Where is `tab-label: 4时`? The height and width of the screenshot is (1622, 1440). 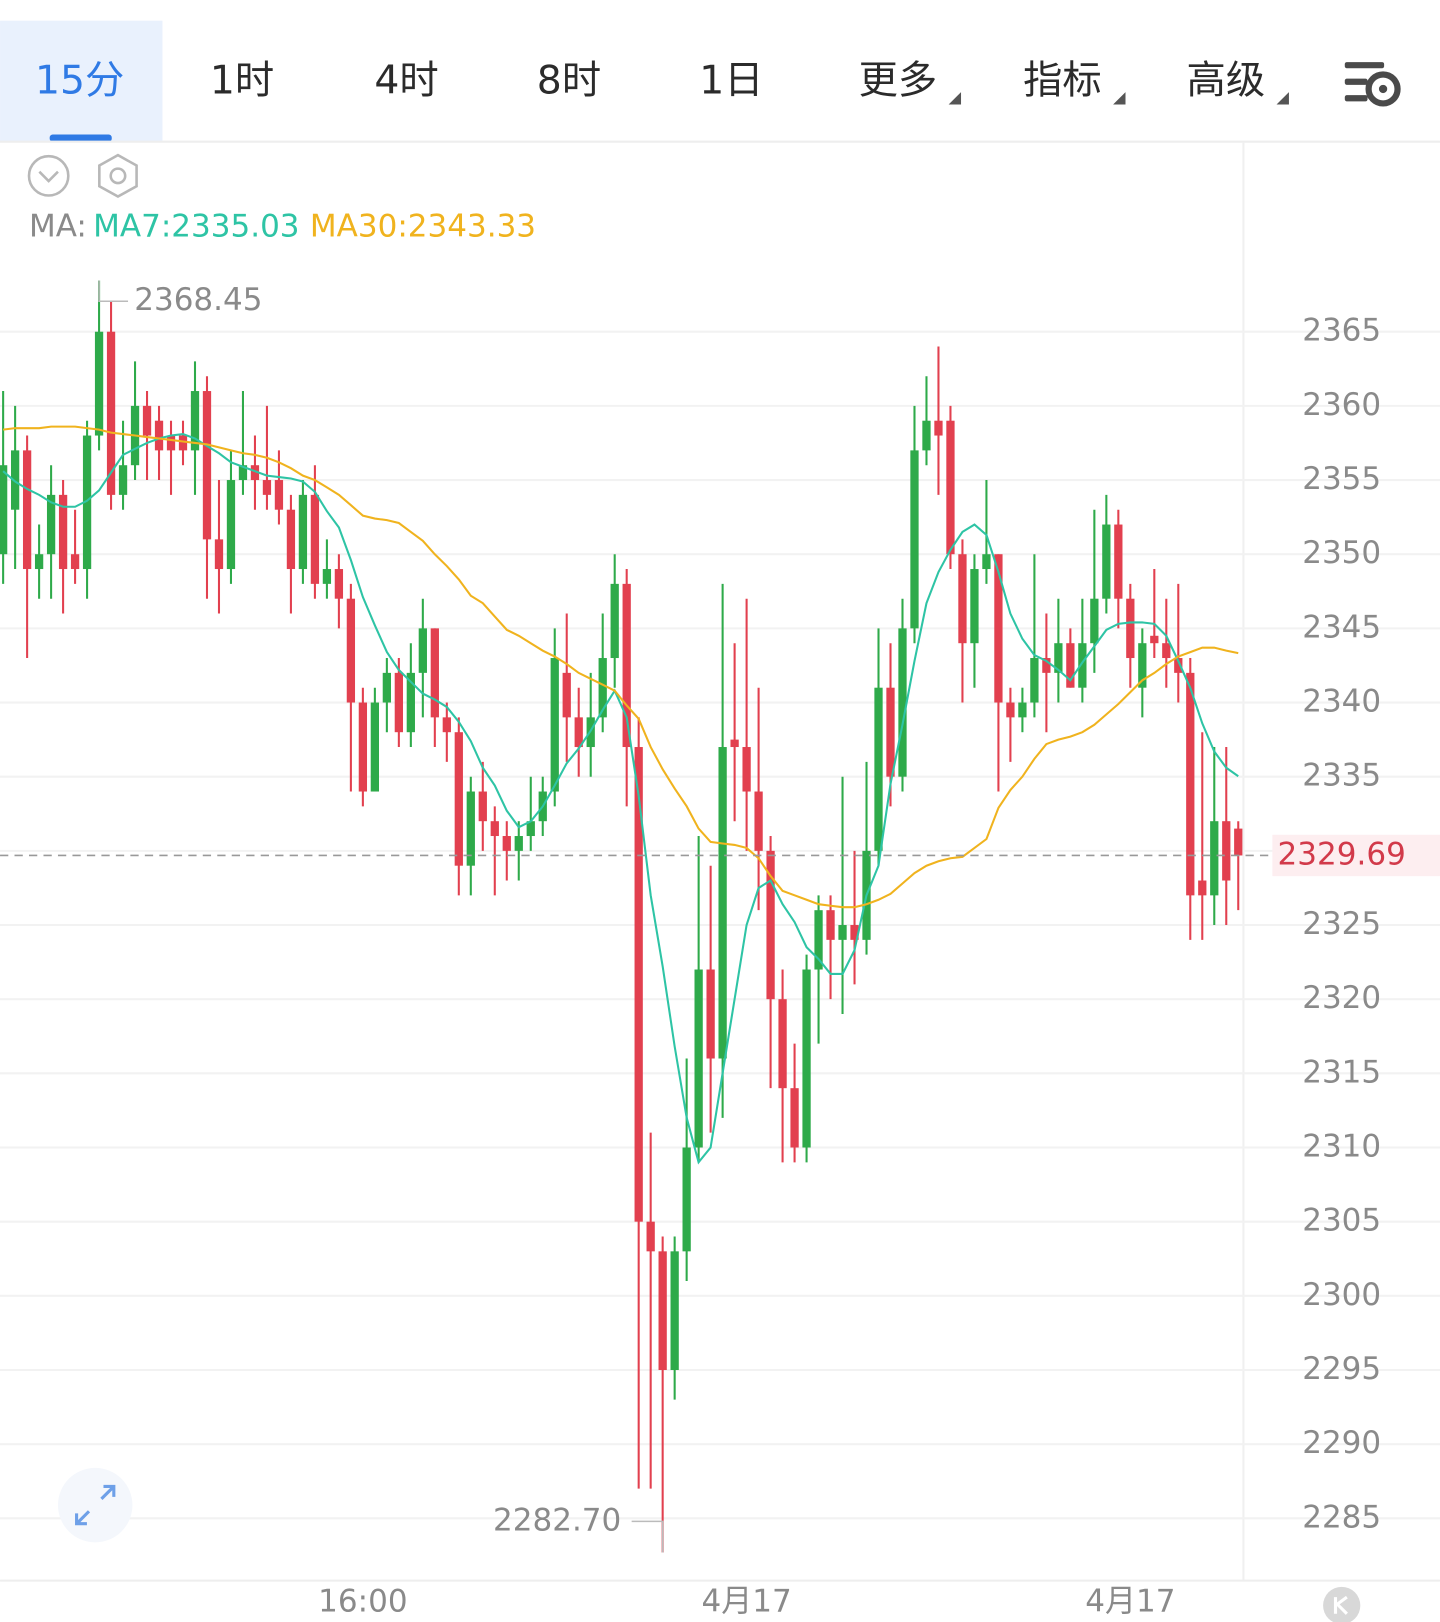 tab-label: 4时 is located at coordinates (406, 80).